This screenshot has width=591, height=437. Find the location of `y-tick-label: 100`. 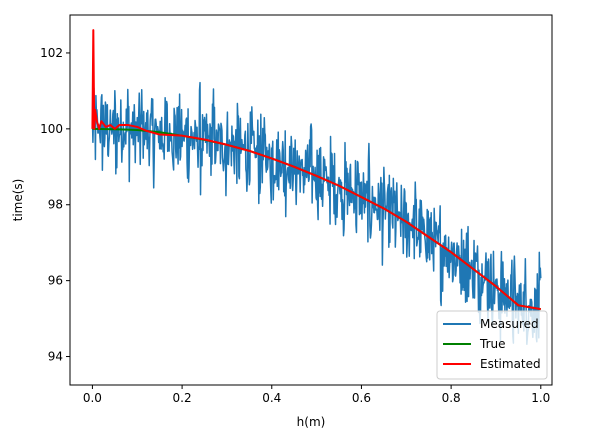

y-tick-label: 100 is located at coordinates (51, 129).